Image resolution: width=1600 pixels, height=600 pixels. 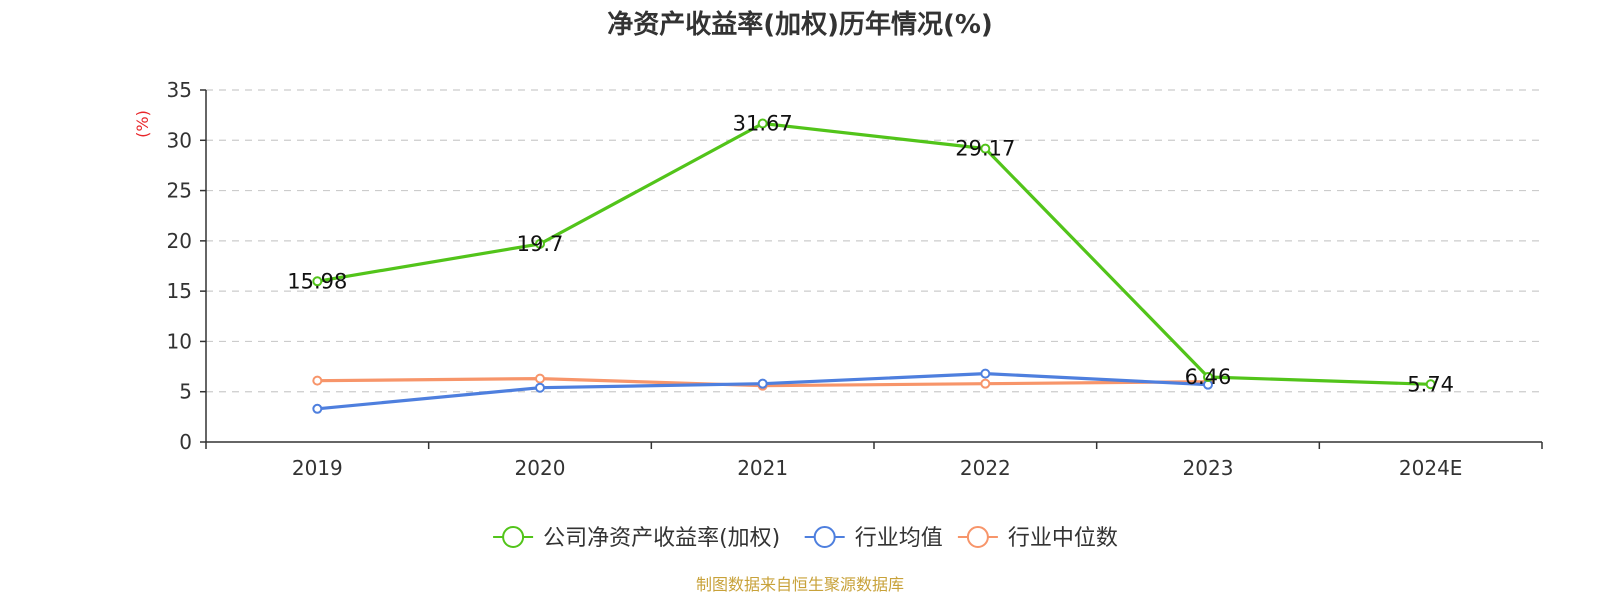 I want to click on y-tick-label-5: 5, so click(x=185, y=392).